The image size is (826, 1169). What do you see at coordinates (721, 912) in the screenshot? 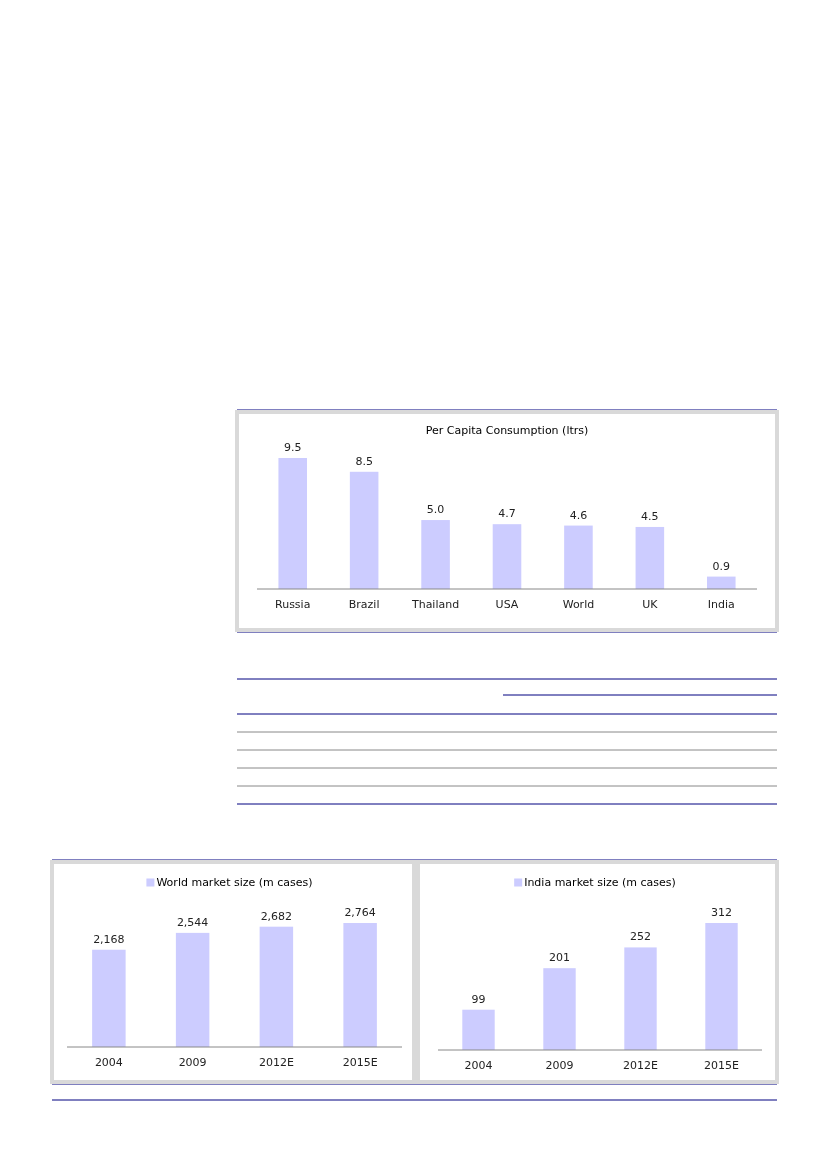
I see `data-label: 312` at bounding box center [721, 912].